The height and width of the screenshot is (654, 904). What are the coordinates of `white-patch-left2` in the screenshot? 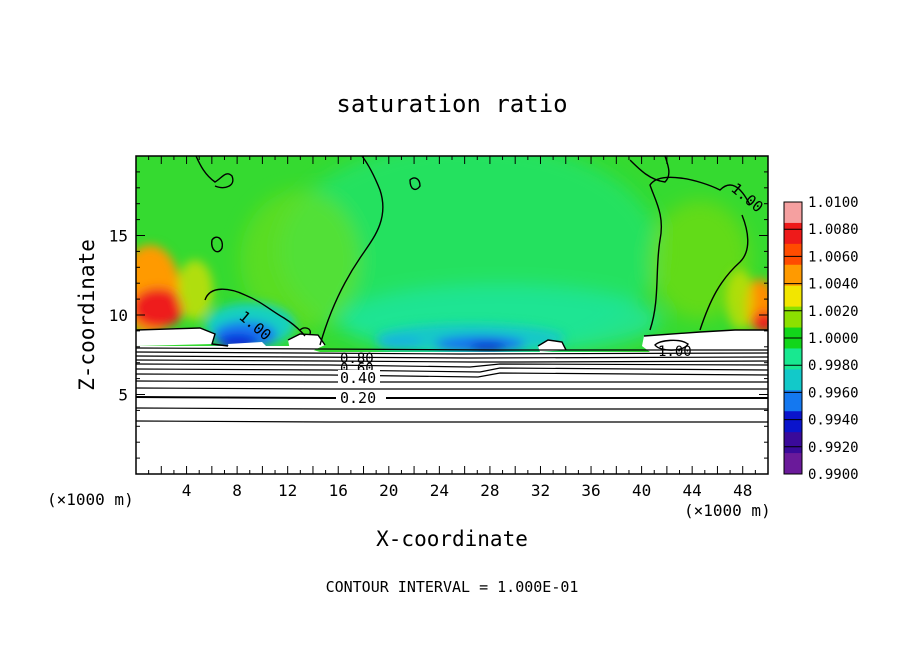 It's located at (249, 347).